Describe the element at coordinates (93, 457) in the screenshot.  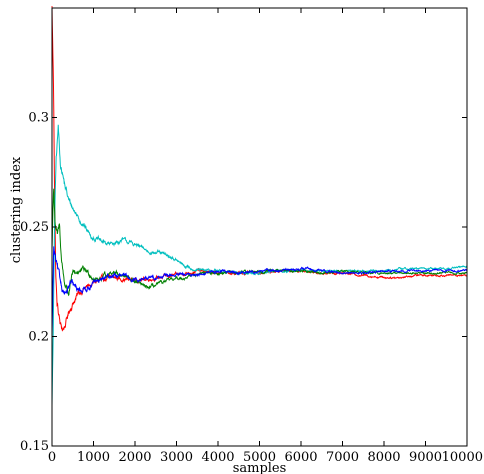
I see `x-tick-label: 1000` at that location.